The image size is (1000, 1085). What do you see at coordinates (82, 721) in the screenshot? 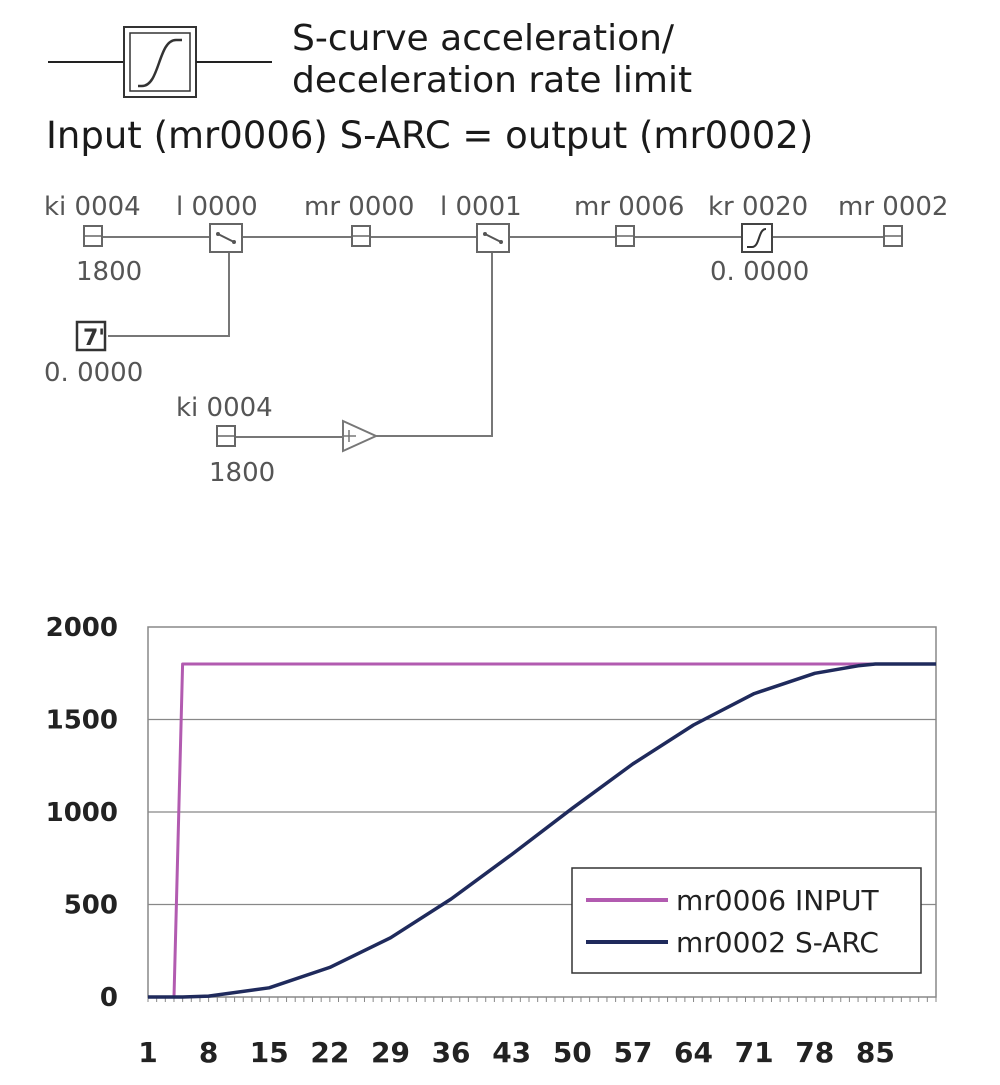
I see `y-tick-label: 1500` at bounding box center [82, 721].